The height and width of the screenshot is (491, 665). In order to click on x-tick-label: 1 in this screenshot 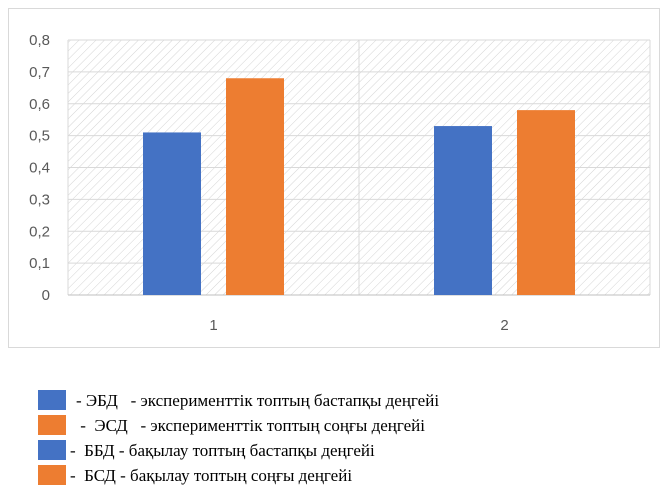, I will do `click(213, 325)`.